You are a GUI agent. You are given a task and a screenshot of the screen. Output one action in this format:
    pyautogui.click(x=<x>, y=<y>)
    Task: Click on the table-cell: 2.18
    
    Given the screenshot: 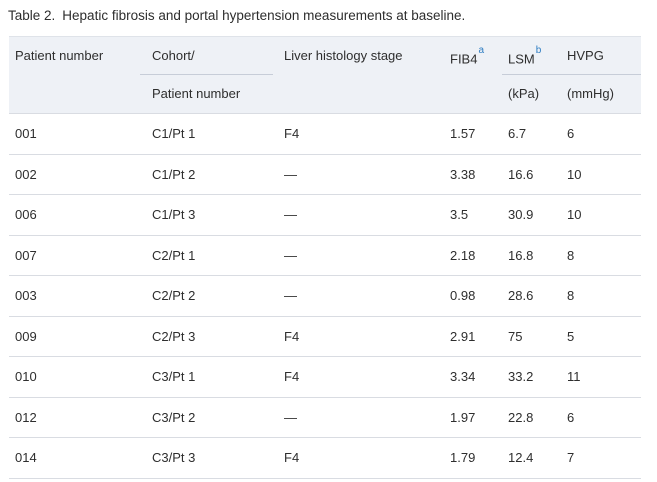 What is the action you would take?
    pyautogui.click(x=473, y=255)
    